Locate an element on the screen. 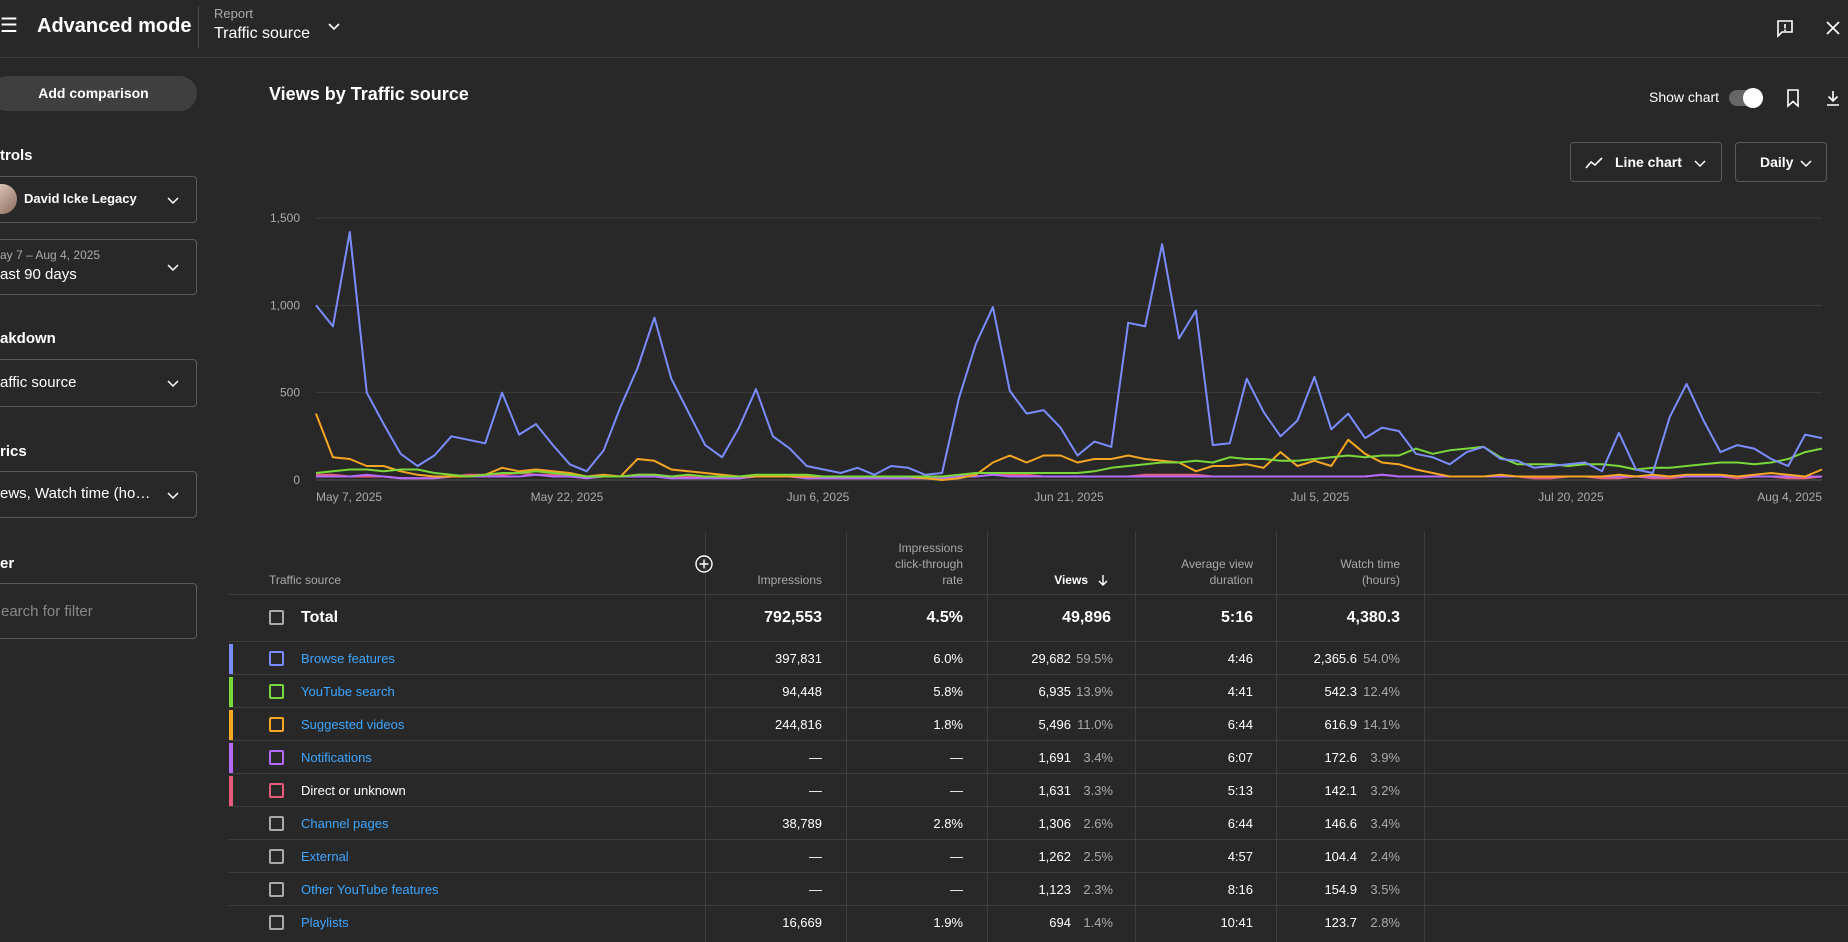 The image size is (1848, 942). watch-time-cell: 154.9 is located at coordinates (1340, 889).